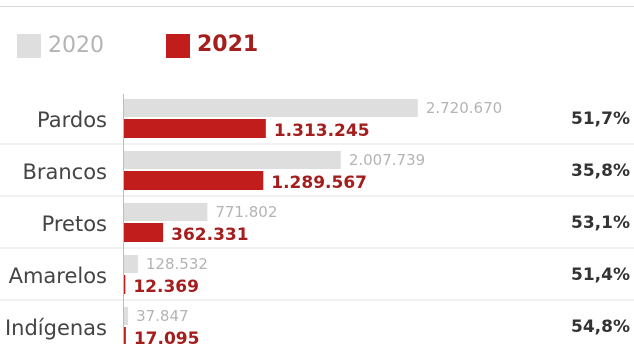  I want to click on percentage-label: 51,7%, so click(600, 119).